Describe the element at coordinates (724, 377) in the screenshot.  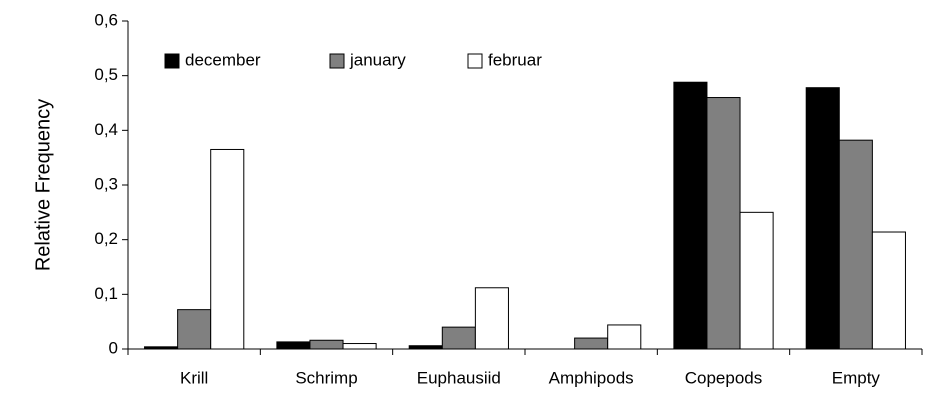
I see `x-tick-label: Copepods` at that location.